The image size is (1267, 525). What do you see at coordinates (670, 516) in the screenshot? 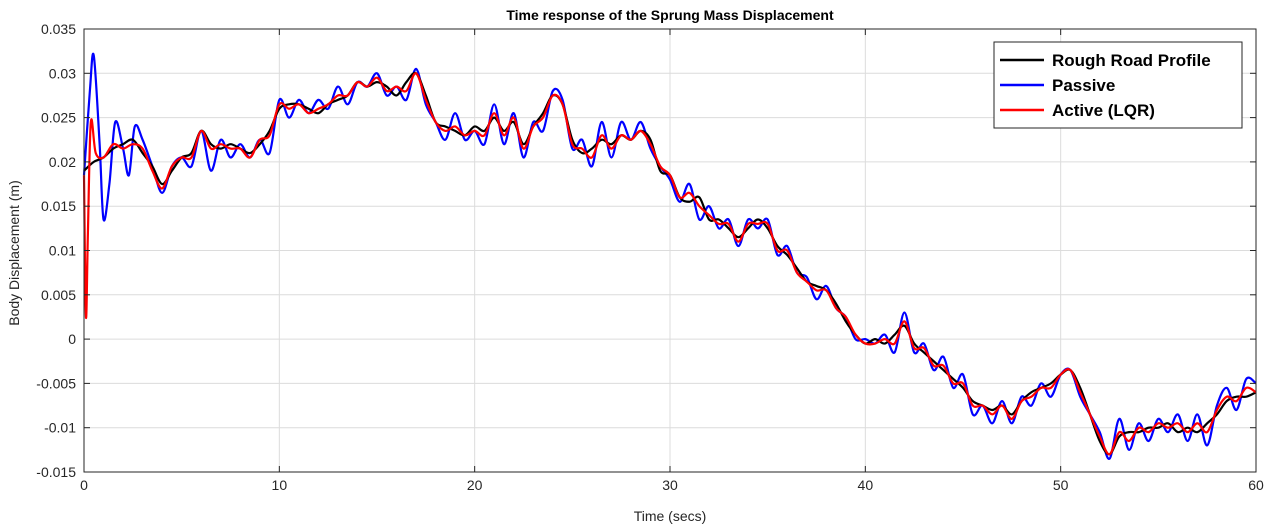
I see `x-axis-label: Time (secs)` at bounding box center [670, 516].